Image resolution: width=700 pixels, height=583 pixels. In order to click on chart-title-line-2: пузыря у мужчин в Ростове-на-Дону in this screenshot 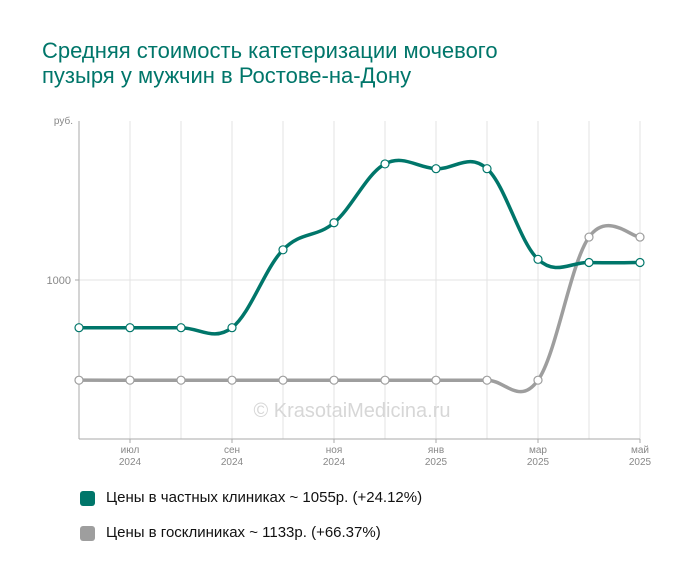, I will do `click(227, 75)`.